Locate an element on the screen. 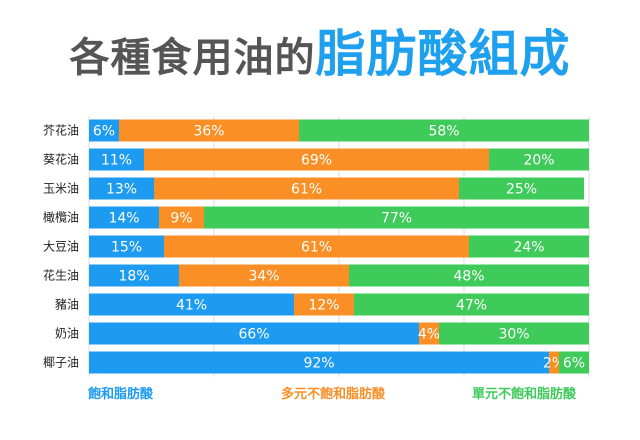  category-label: 葵花油 is located at coordinates (61, 159).